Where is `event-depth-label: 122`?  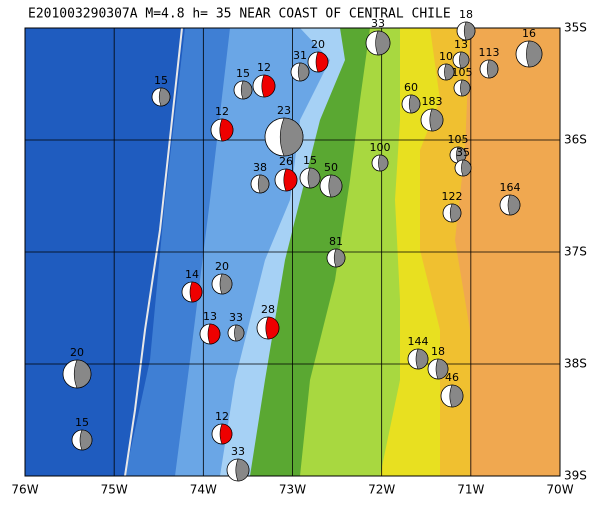
event-depth-label: 122 is located at coordinates (452, 196).